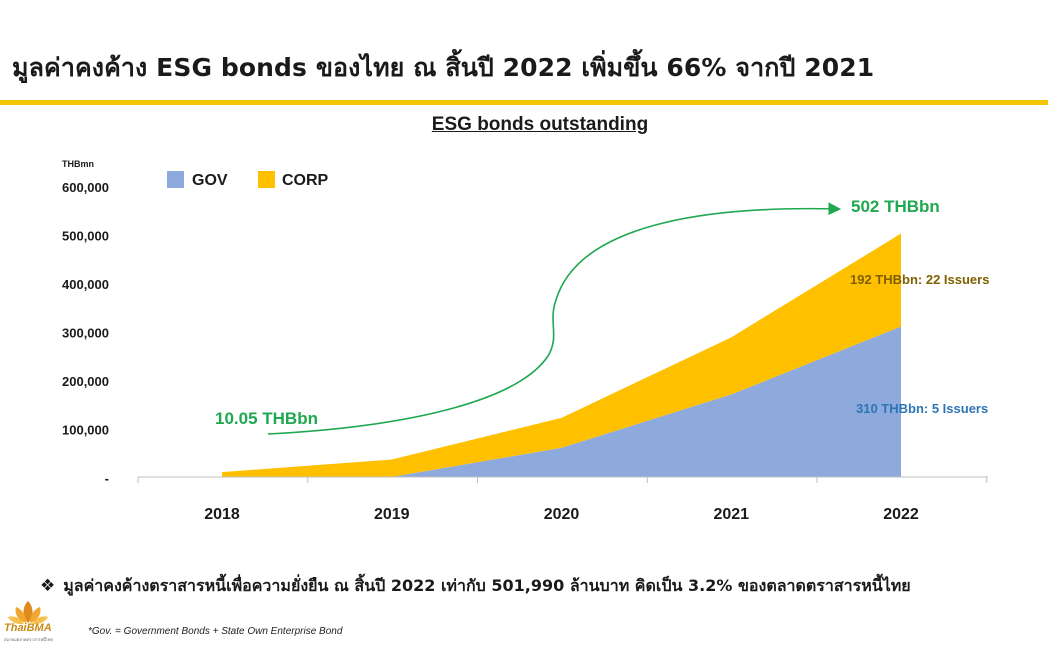 The width and height of the screenshot is (1048, 668). I want to click on annotation-corp-2022: 192 THBbn: 22 Issuers, so click(919, 279).